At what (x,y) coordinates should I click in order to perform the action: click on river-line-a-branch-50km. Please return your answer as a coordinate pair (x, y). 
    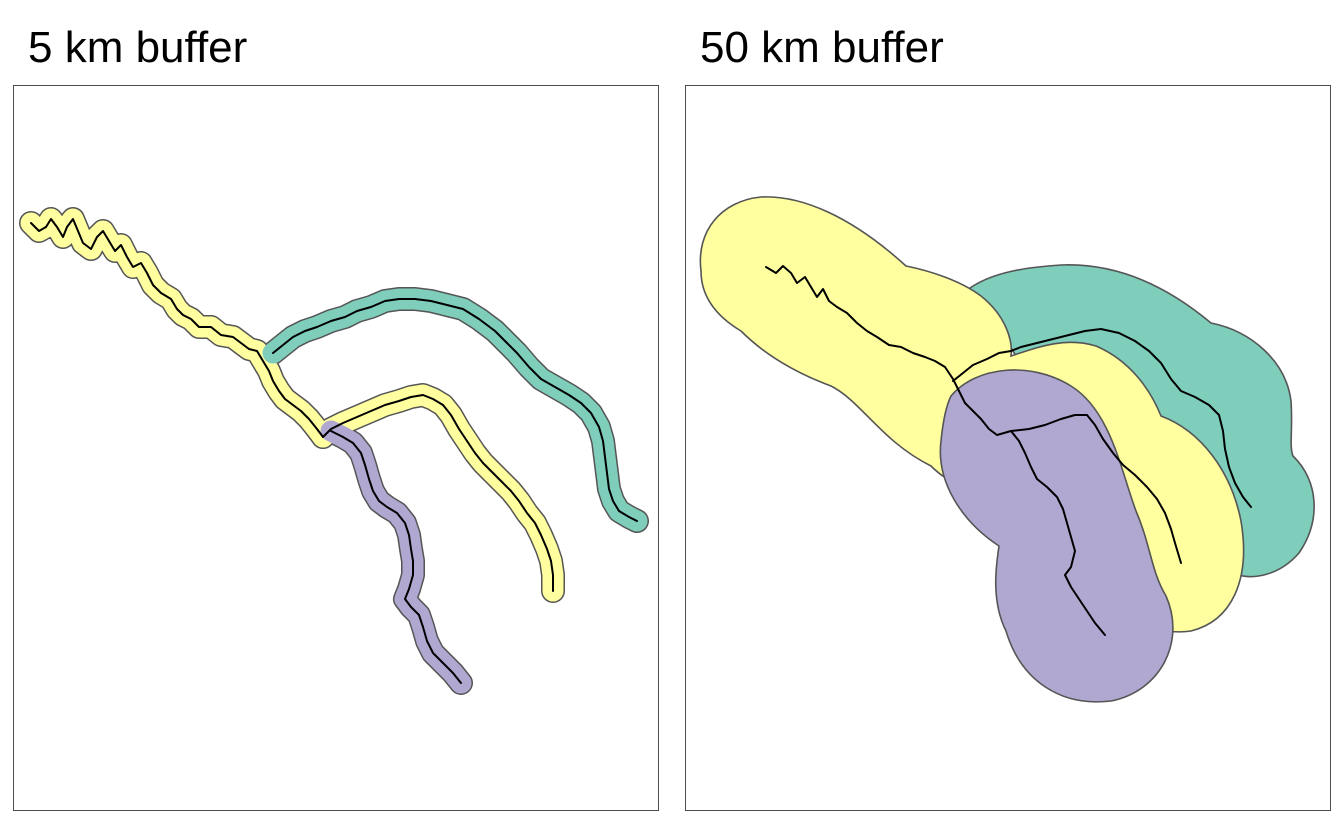
    Looking at the image, I should click on (1089, 489).